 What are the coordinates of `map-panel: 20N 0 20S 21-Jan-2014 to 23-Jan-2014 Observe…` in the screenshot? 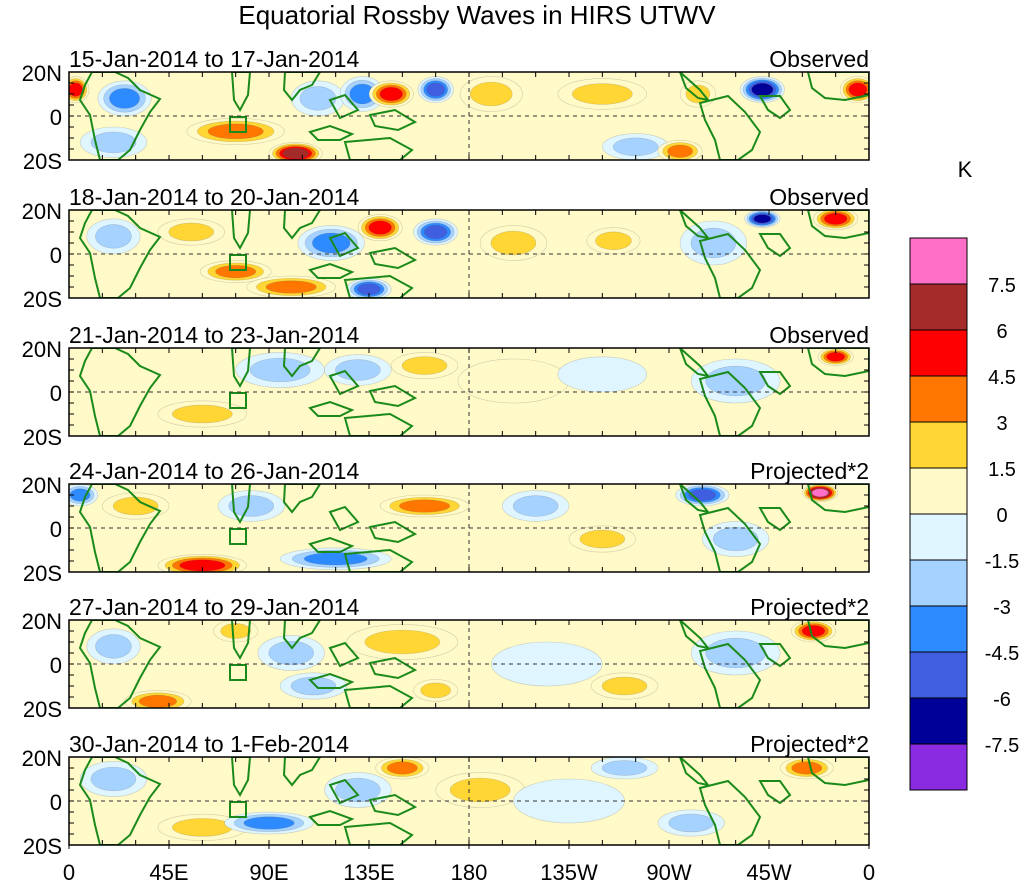 It's located at (446, 386).